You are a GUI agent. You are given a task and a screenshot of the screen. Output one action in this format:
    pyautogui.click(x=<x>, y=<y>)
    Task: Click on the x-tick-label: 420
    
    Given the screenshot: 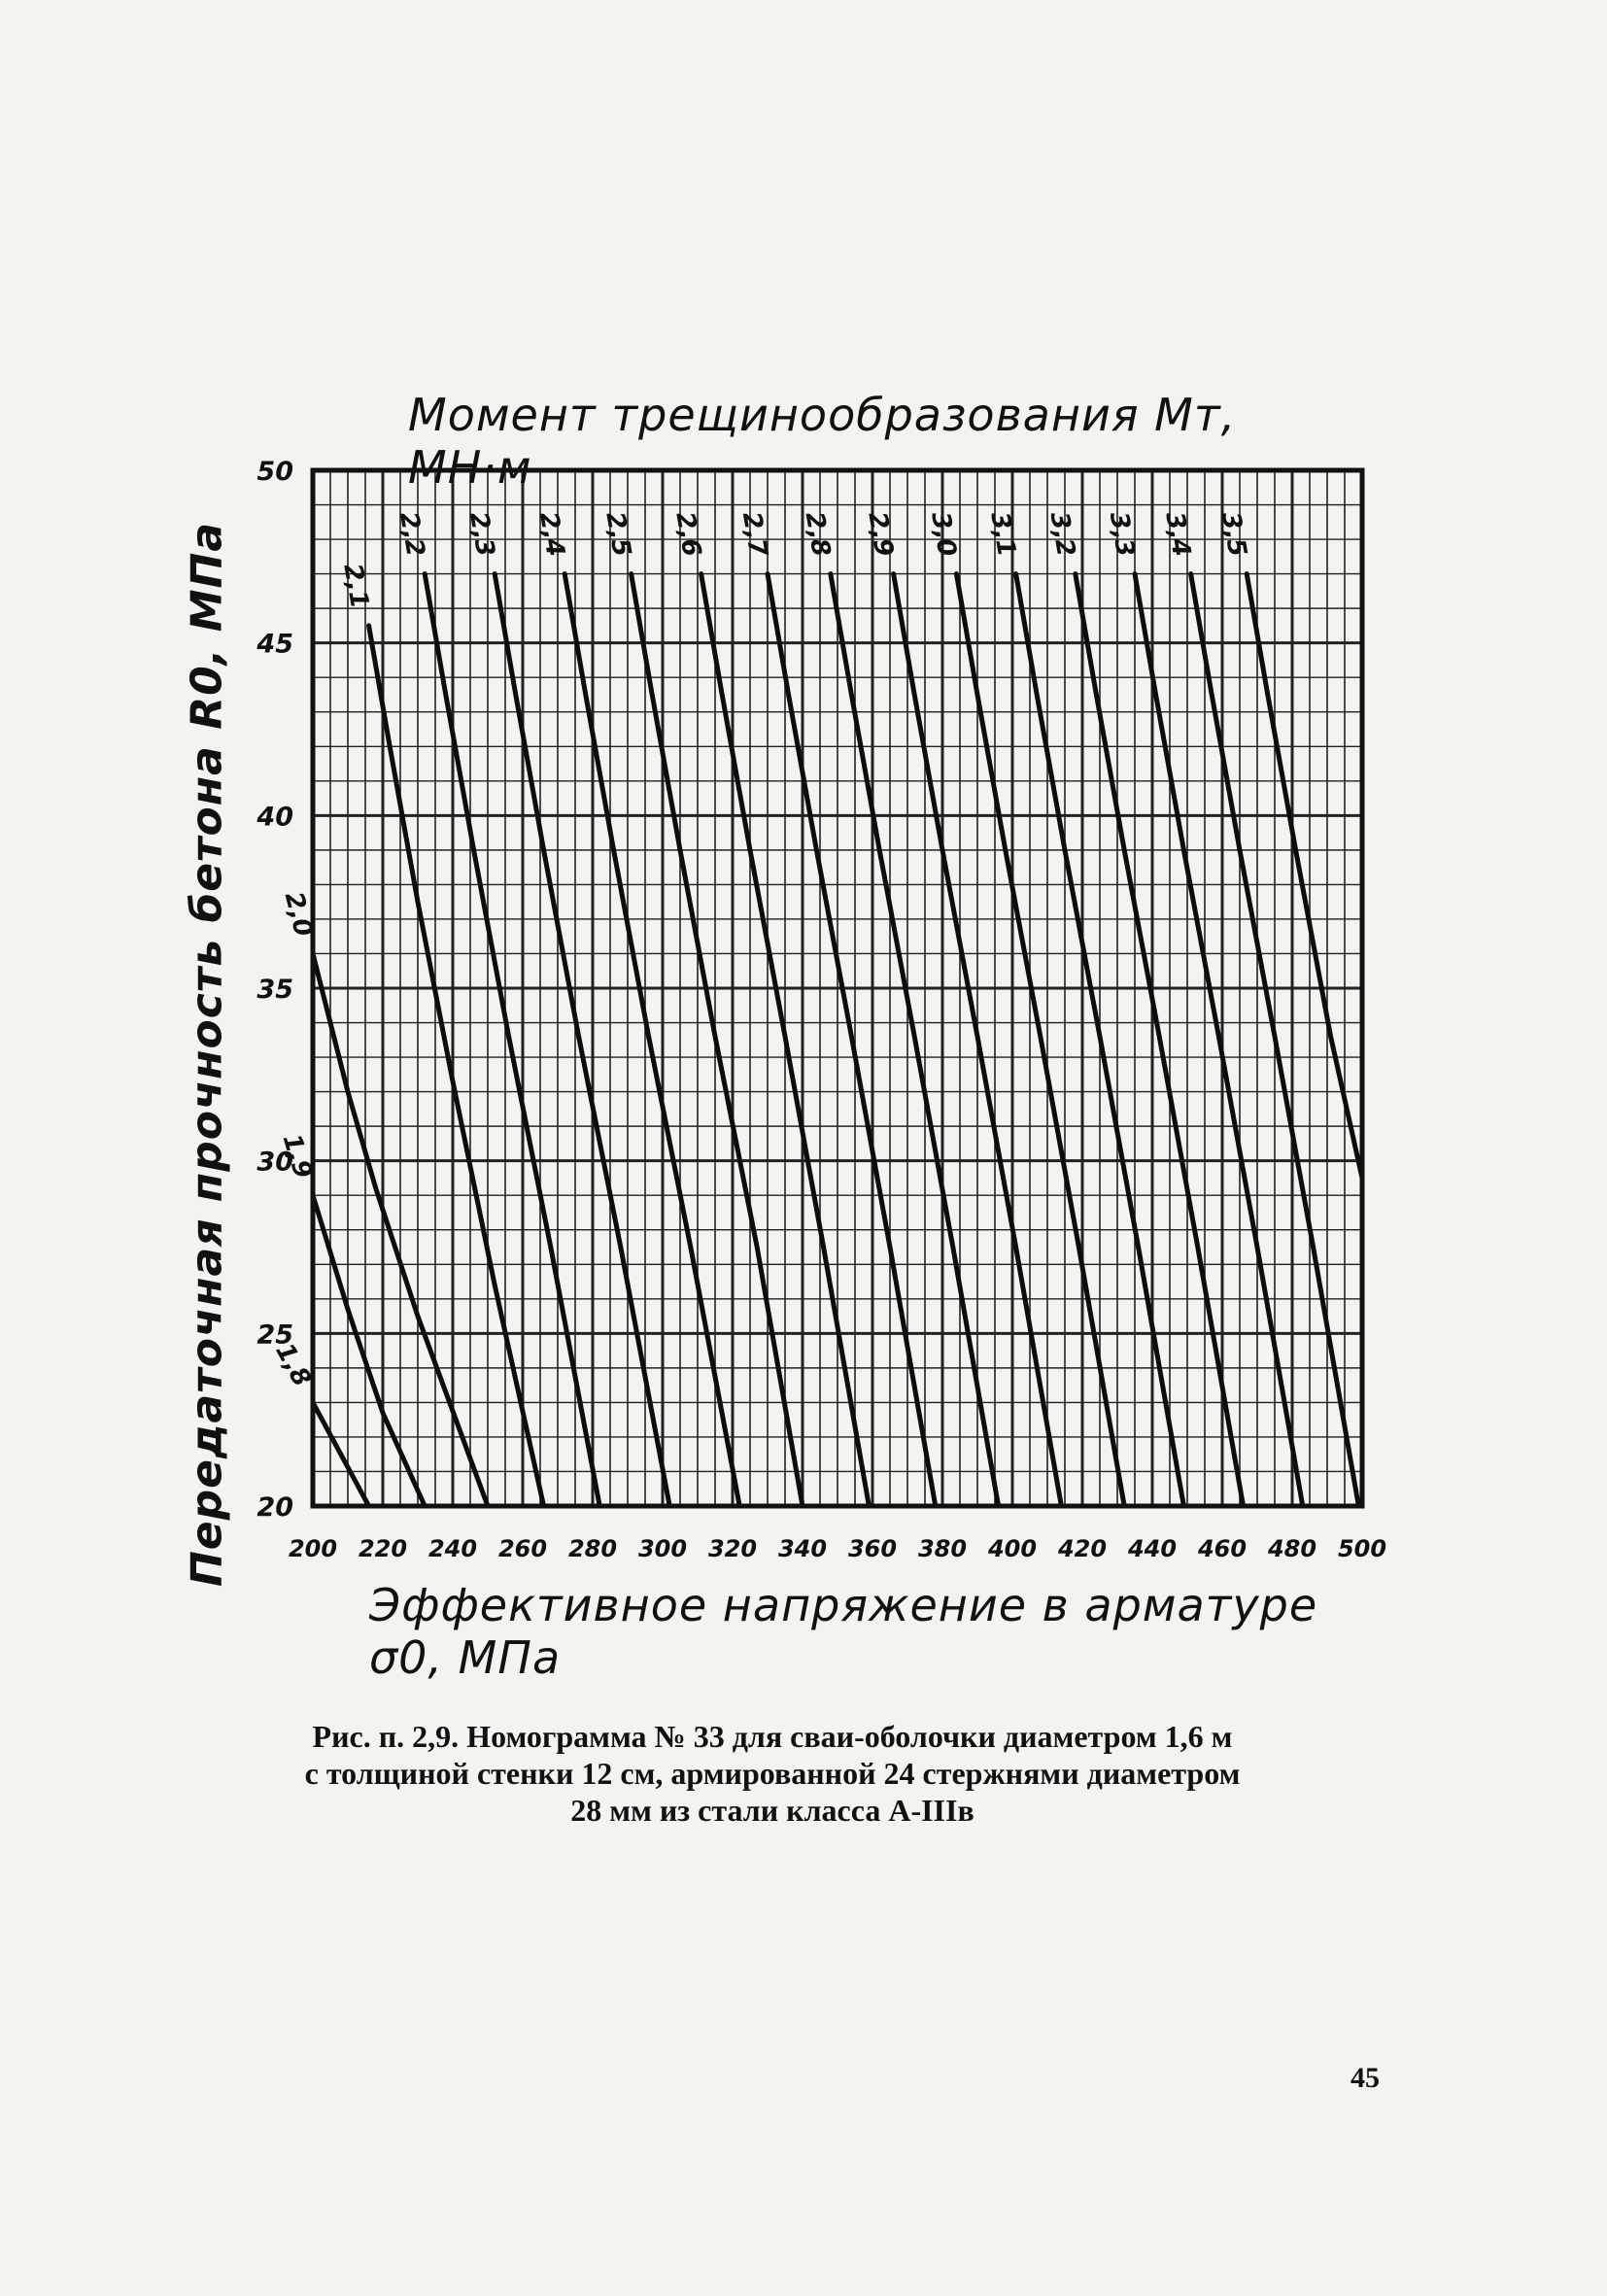 What is the action you would take?
    pyautogui.click(x=1082, y=1548)
    